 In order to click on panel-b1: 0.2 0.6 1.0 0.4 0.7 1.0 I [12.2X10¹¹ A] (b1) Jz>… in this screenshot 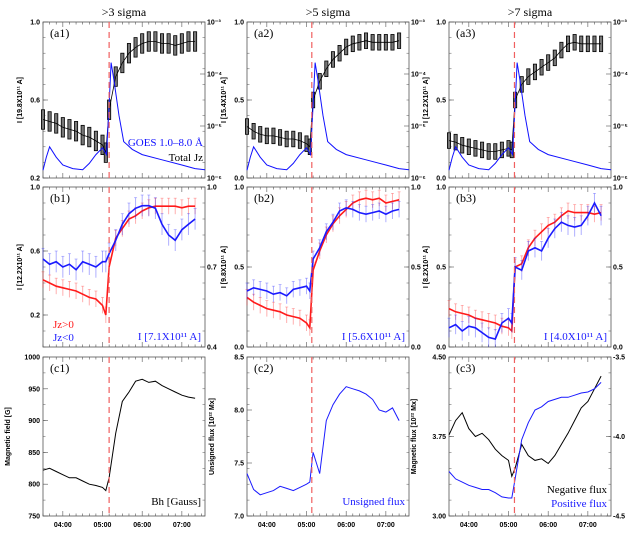, I will do `click(117, 268)`.